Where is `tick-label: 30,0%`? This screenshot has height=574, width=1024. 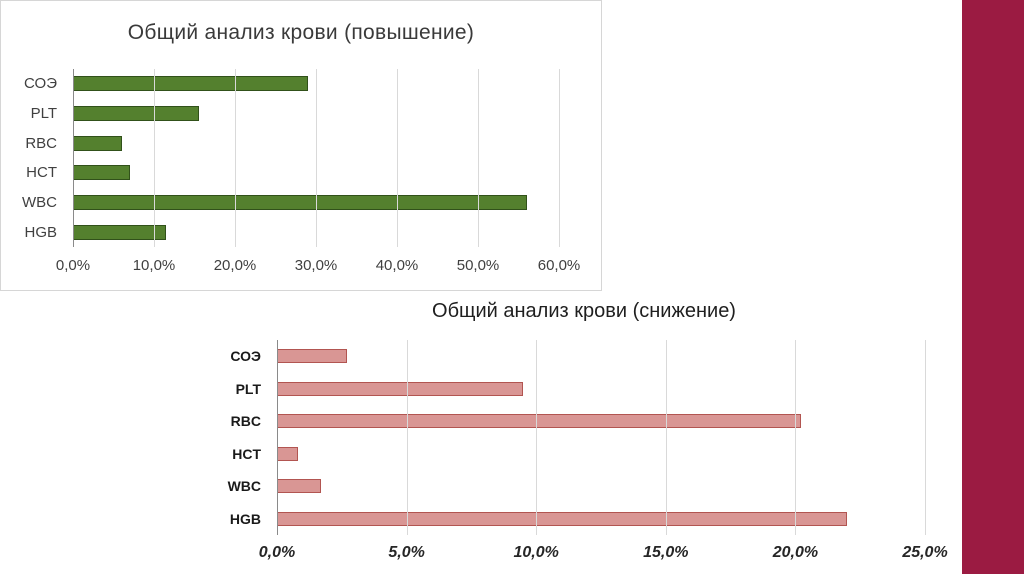
tick-label: 30,0% is located at coordinates (316, 265).